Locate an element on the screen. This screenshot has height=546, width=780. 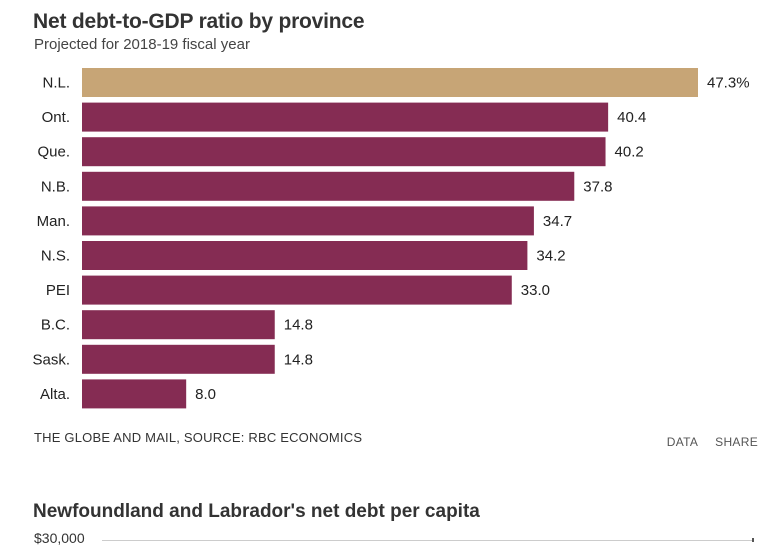
value-label: 40.4 is located at coordinates (631, 117).